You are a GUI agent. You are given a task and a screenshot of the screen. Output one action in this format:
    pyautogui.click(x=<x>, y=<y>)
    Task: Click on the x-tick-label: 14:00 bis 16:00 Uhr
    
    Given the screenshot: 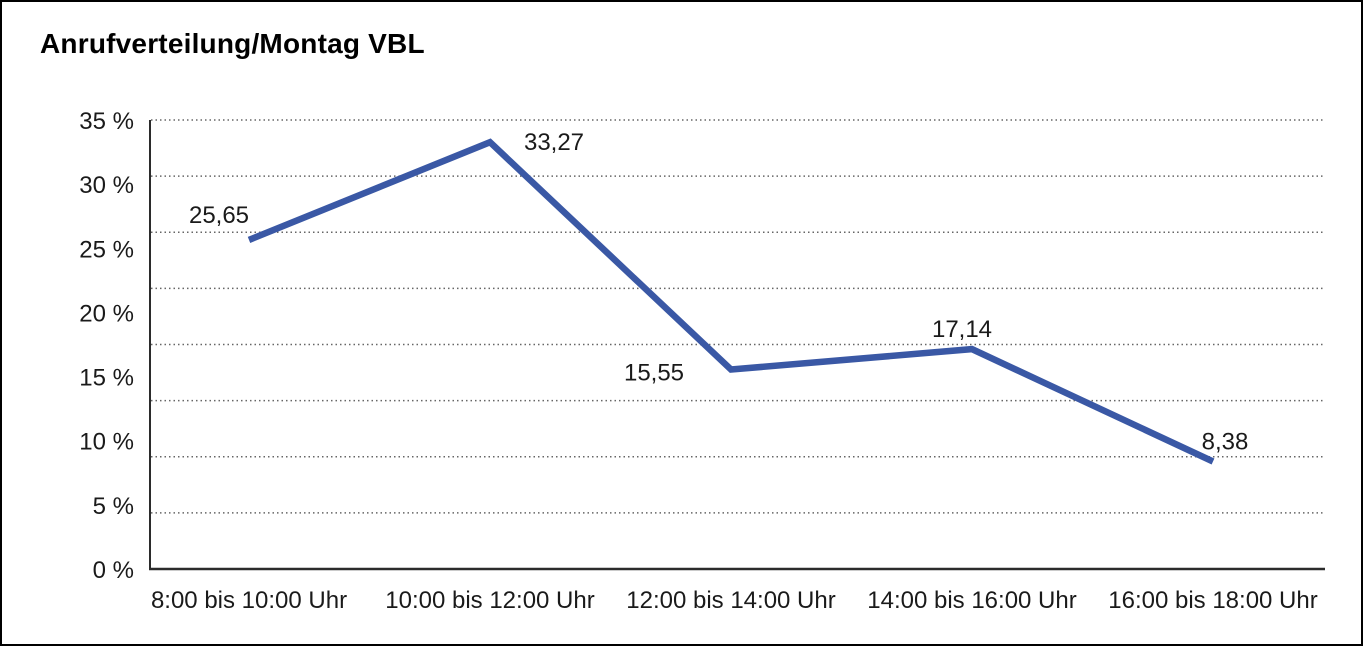 What is the action you would take?
    pyautogui.click(x=971, y=600)
    